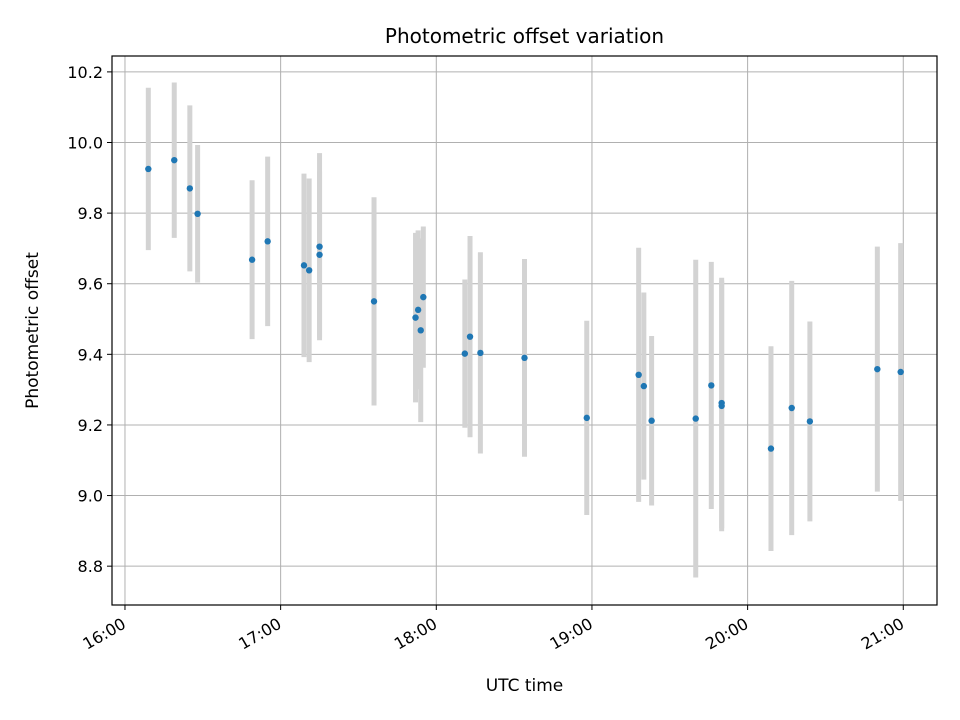  What do you see at coordinates (90, 425) in the screenshot?
I see `y-tick-label: 9.2` at bounding box center [90, 425].